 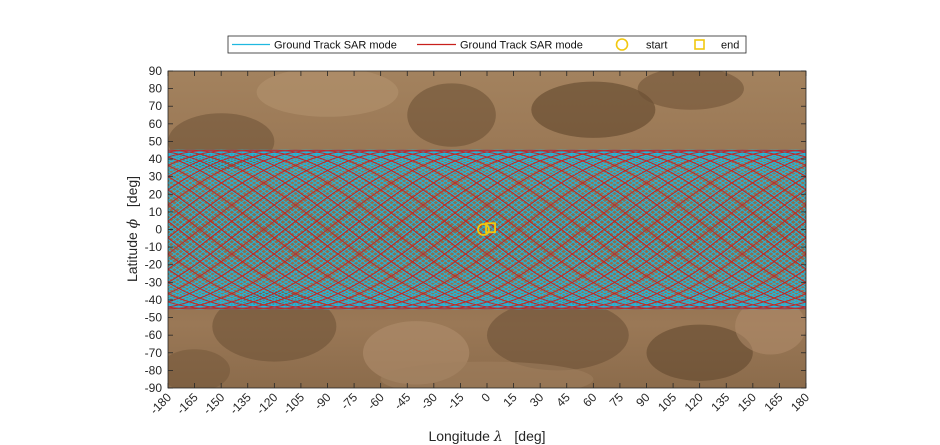 What do you see at coordinates (154, 353) in the screenshot?
I see `y-tick-label: -70` at bounding box center [154, 353].